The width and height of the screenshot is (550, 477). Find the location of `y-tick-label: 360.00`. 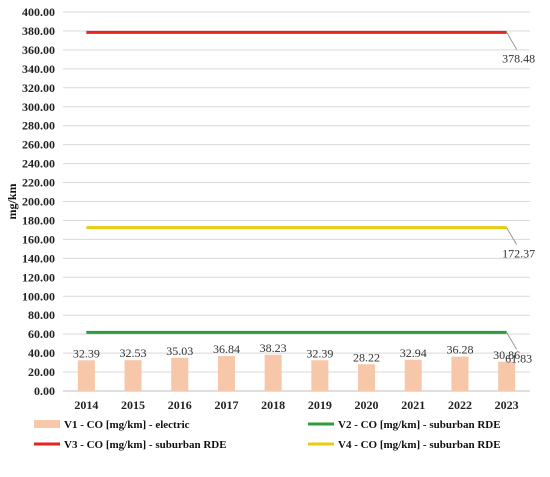

y-tick-label: 360.00 is located at coordinates (38, 50).